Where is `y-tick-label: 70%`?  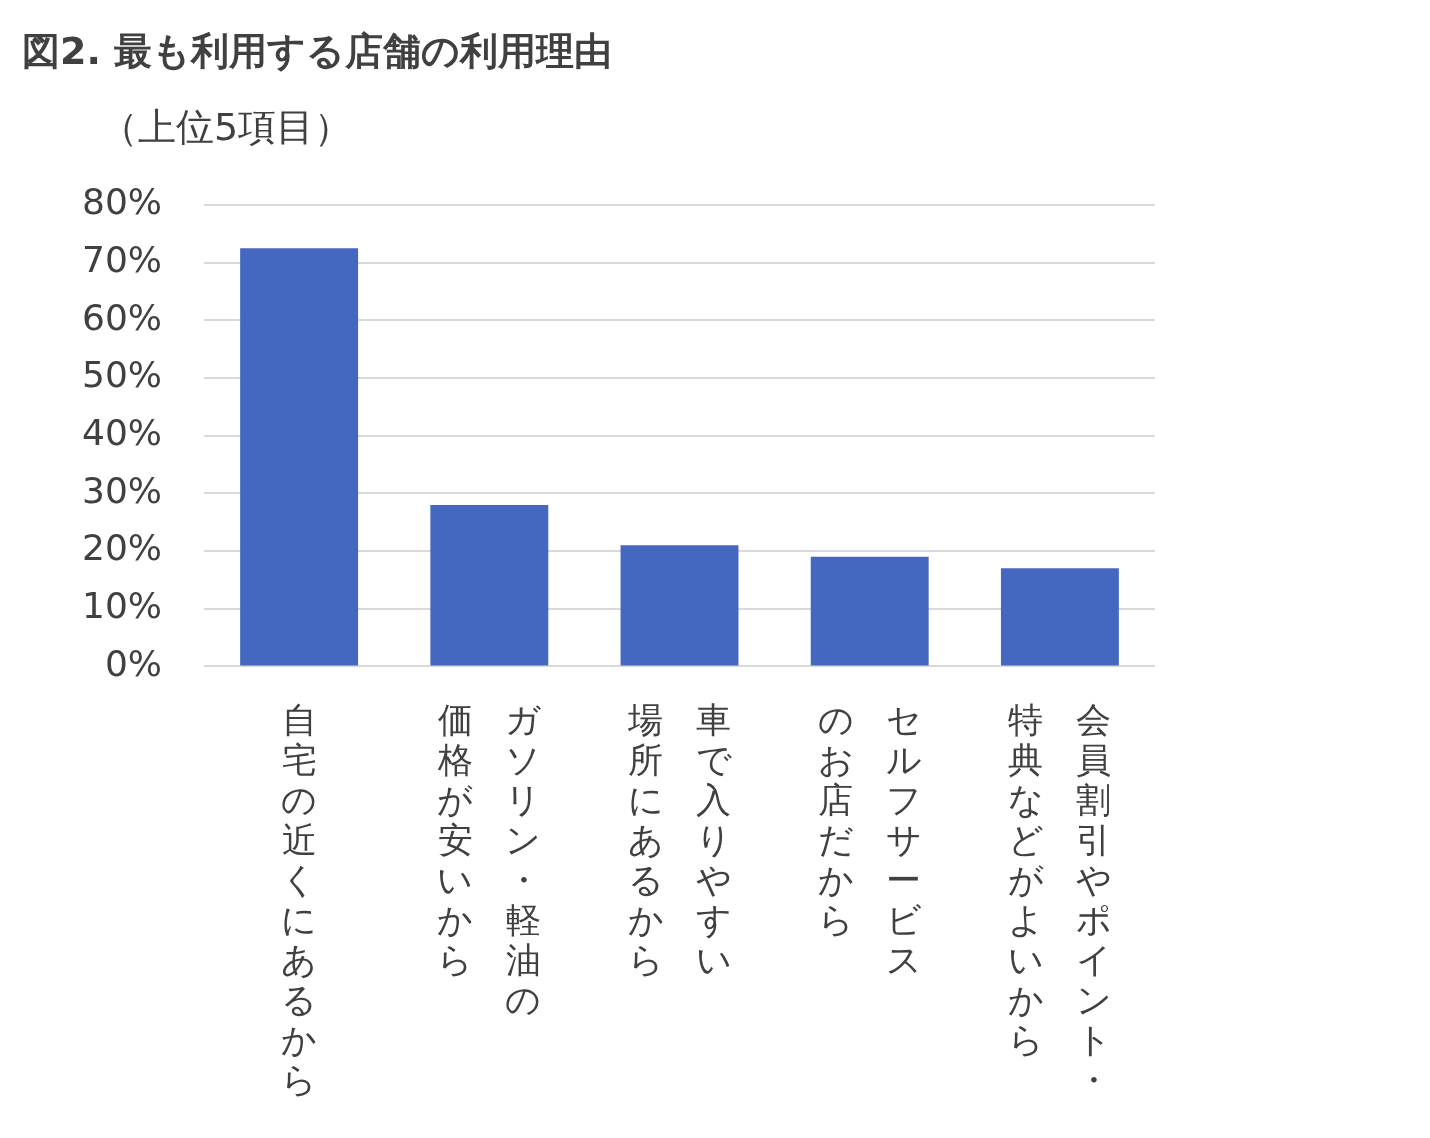
y-tick-label: 70% is located at coordinates (122, 260).